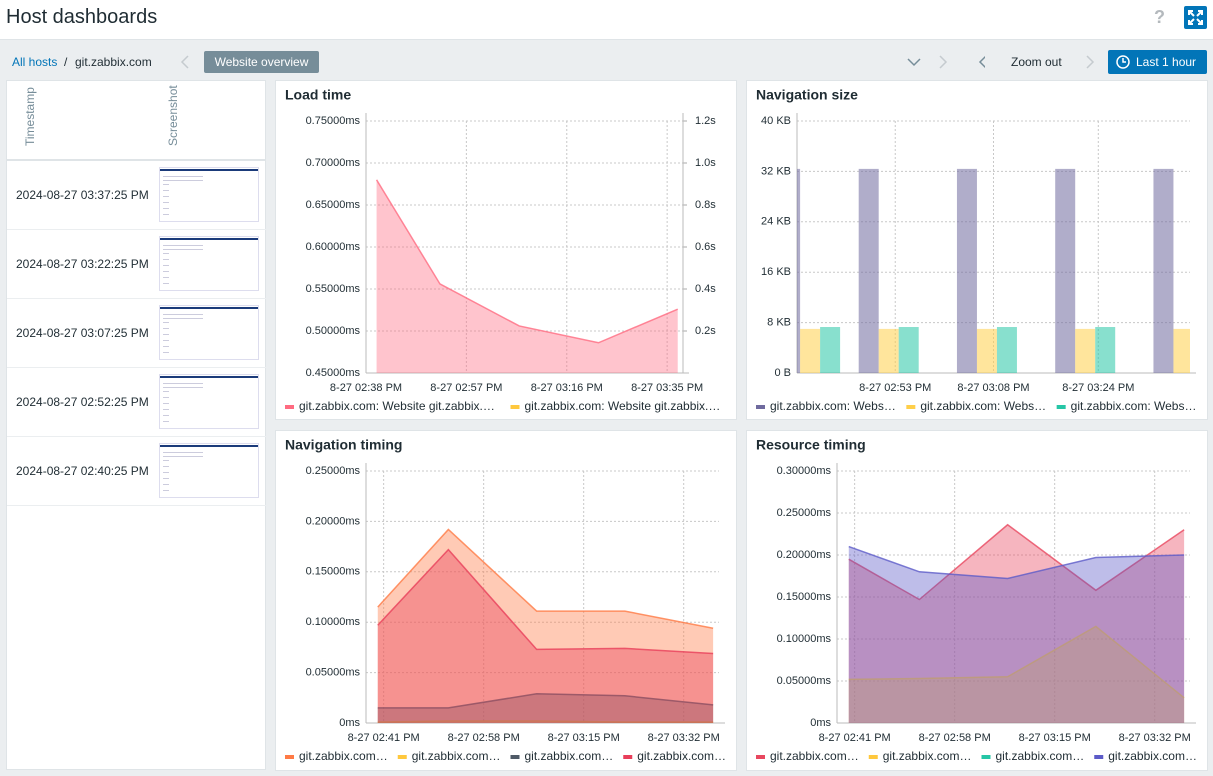 This screenshot has width=1213, height=776. What do you see at coordinates (82, 402) in the screenshot?
I see `timestamp: 2024-08-27 02:52:25 PM` at bounding box center [82, 402].